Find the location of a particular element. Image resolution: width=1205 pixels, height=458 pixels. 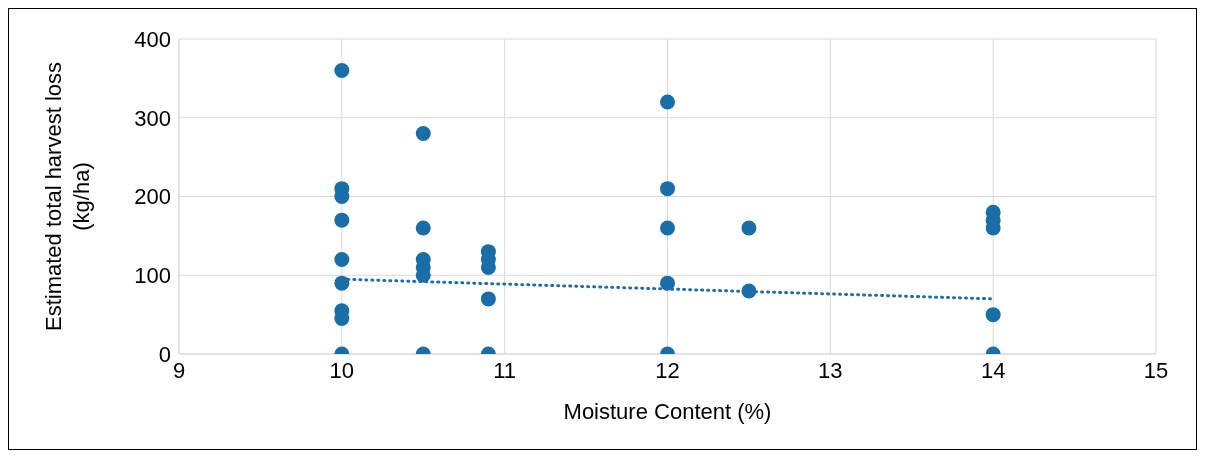

x-tick-label: 10 is located at coordinates (342, 370).